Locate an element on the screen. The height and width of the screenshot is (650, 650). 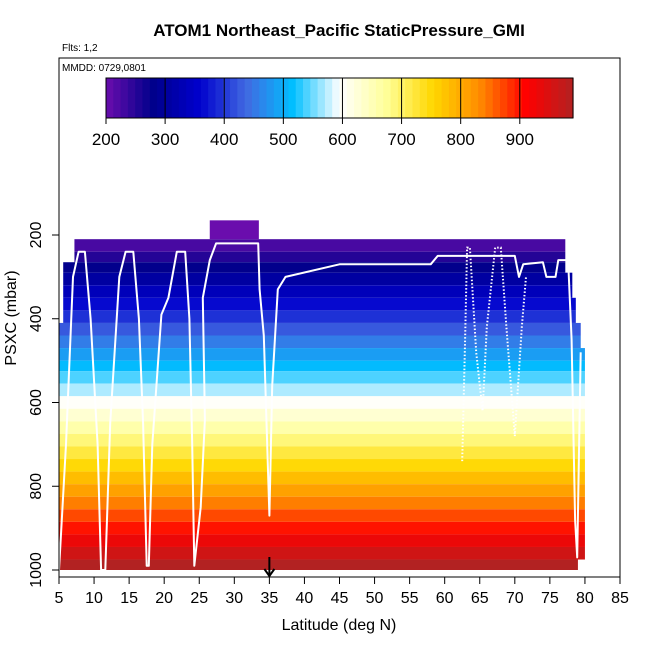
colorbar-tick-label: 200 is located at coordinates (106, 139).